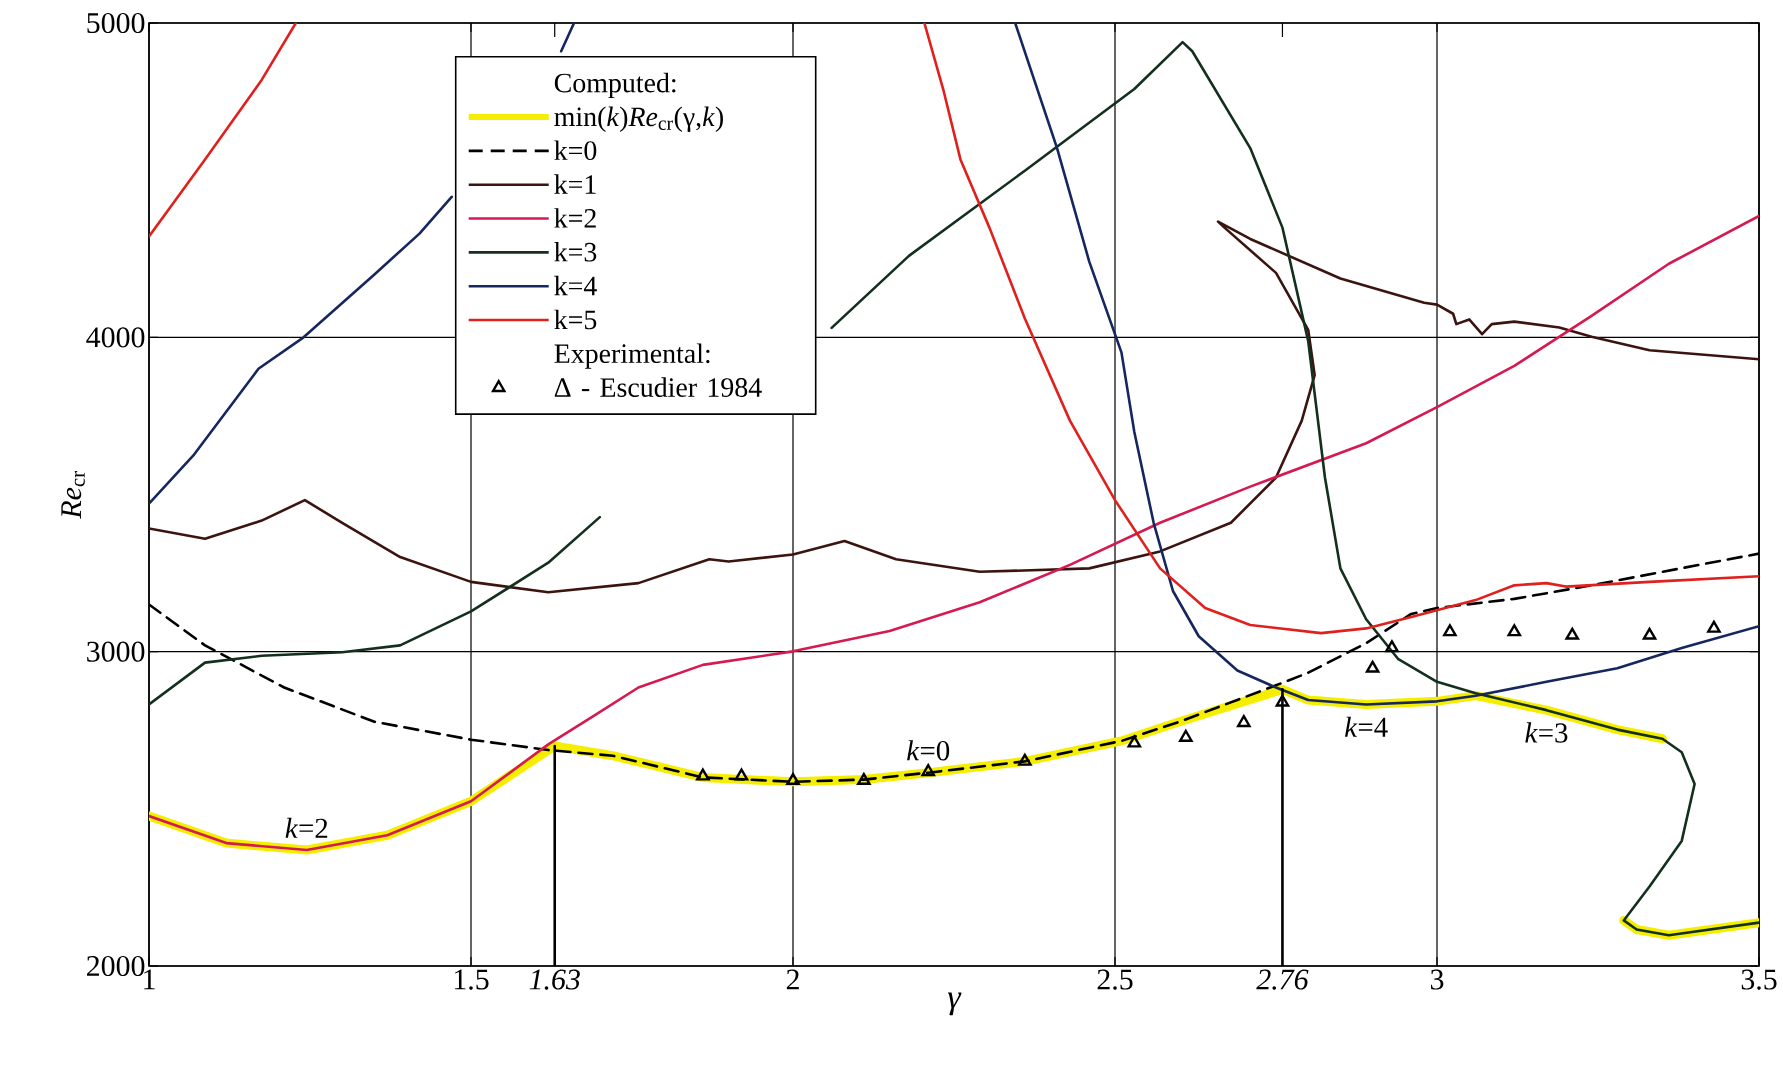 This screenshot has height=1069, width=1783. I want to click on legend-label: k=1, so click(575, 184).